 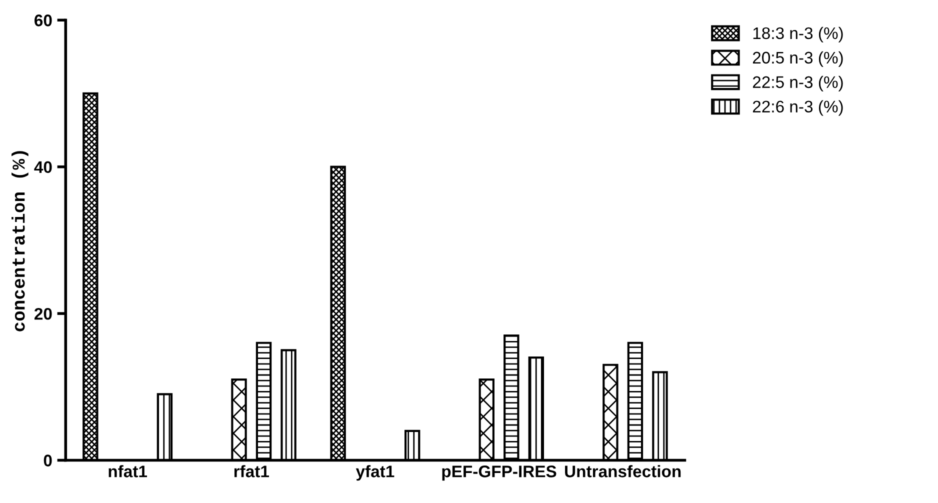 I want to click on legend-label: 20:5 n-3 (%), so click(x=797, y=59).